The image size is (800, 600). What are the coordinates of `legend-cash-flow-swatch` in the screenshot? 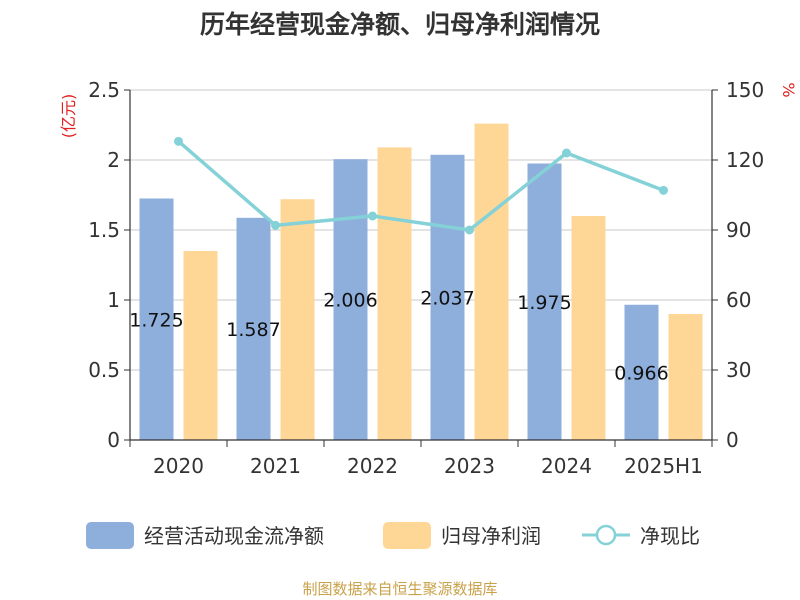 It's located at (110, 535).